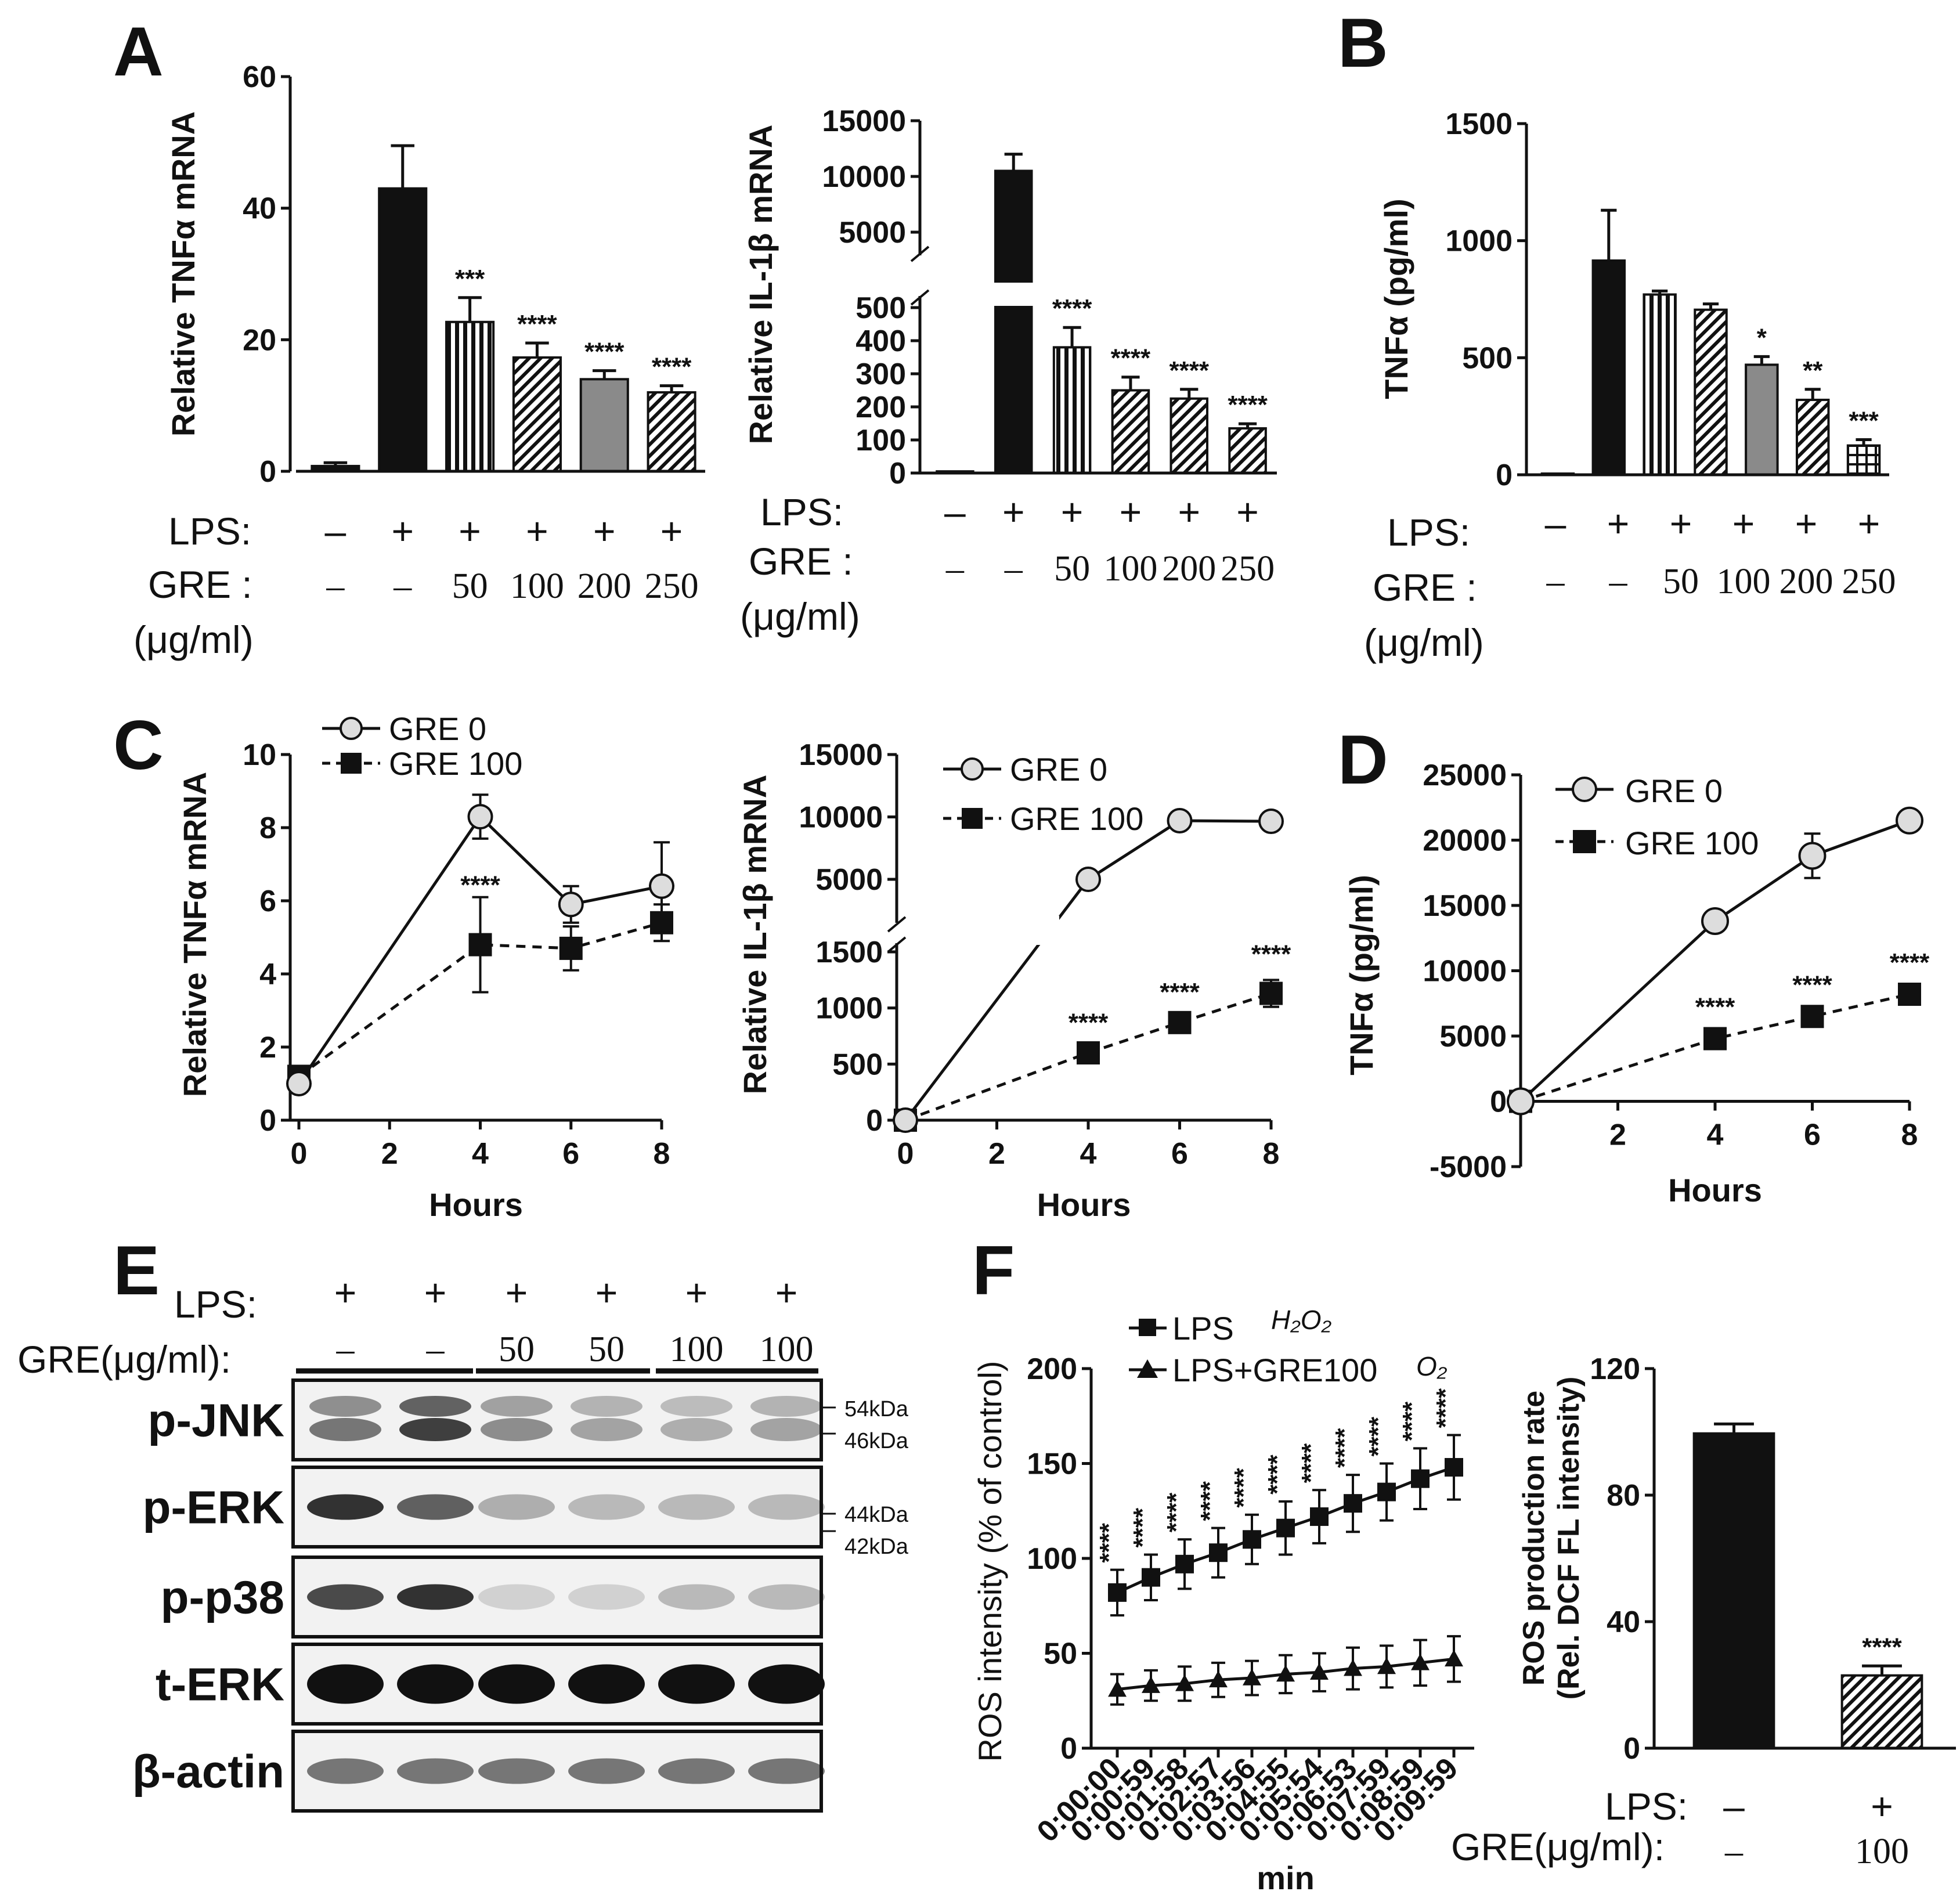 Image resolution: width=1960 pixels, height=1902 pixels. What do you see at coordinates (1043, 930) in the screenshot?
I see `c2-line-break-gap` at bounding box center [1043, 930].